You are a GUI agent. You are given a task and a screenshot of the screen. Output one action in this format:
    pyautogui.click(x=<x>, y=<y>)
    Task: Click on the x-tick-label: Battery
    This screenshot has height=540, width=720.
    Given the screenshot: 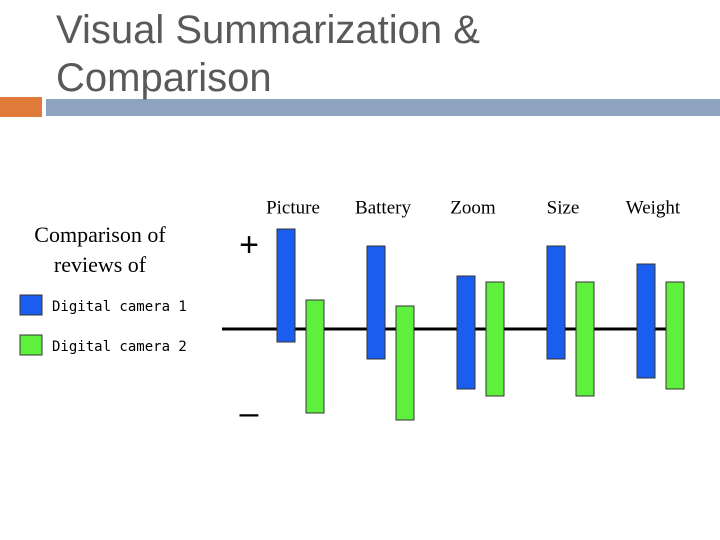 What is the action you would take?
    pyautogui.click(x=383, y=207)
    